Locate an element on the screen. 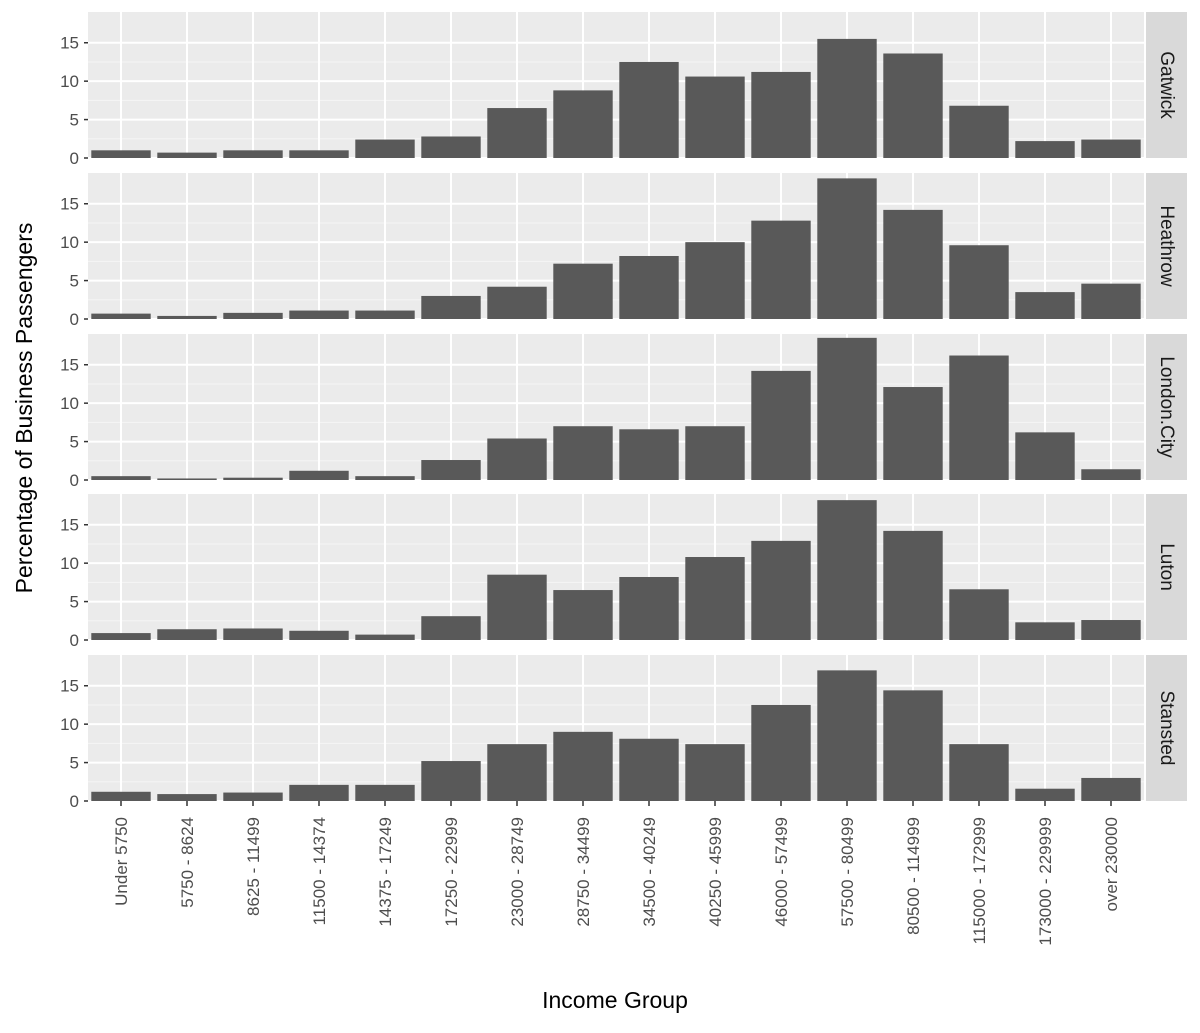  x-tick-label: Under 5750 is located at coordinates (121, 861).